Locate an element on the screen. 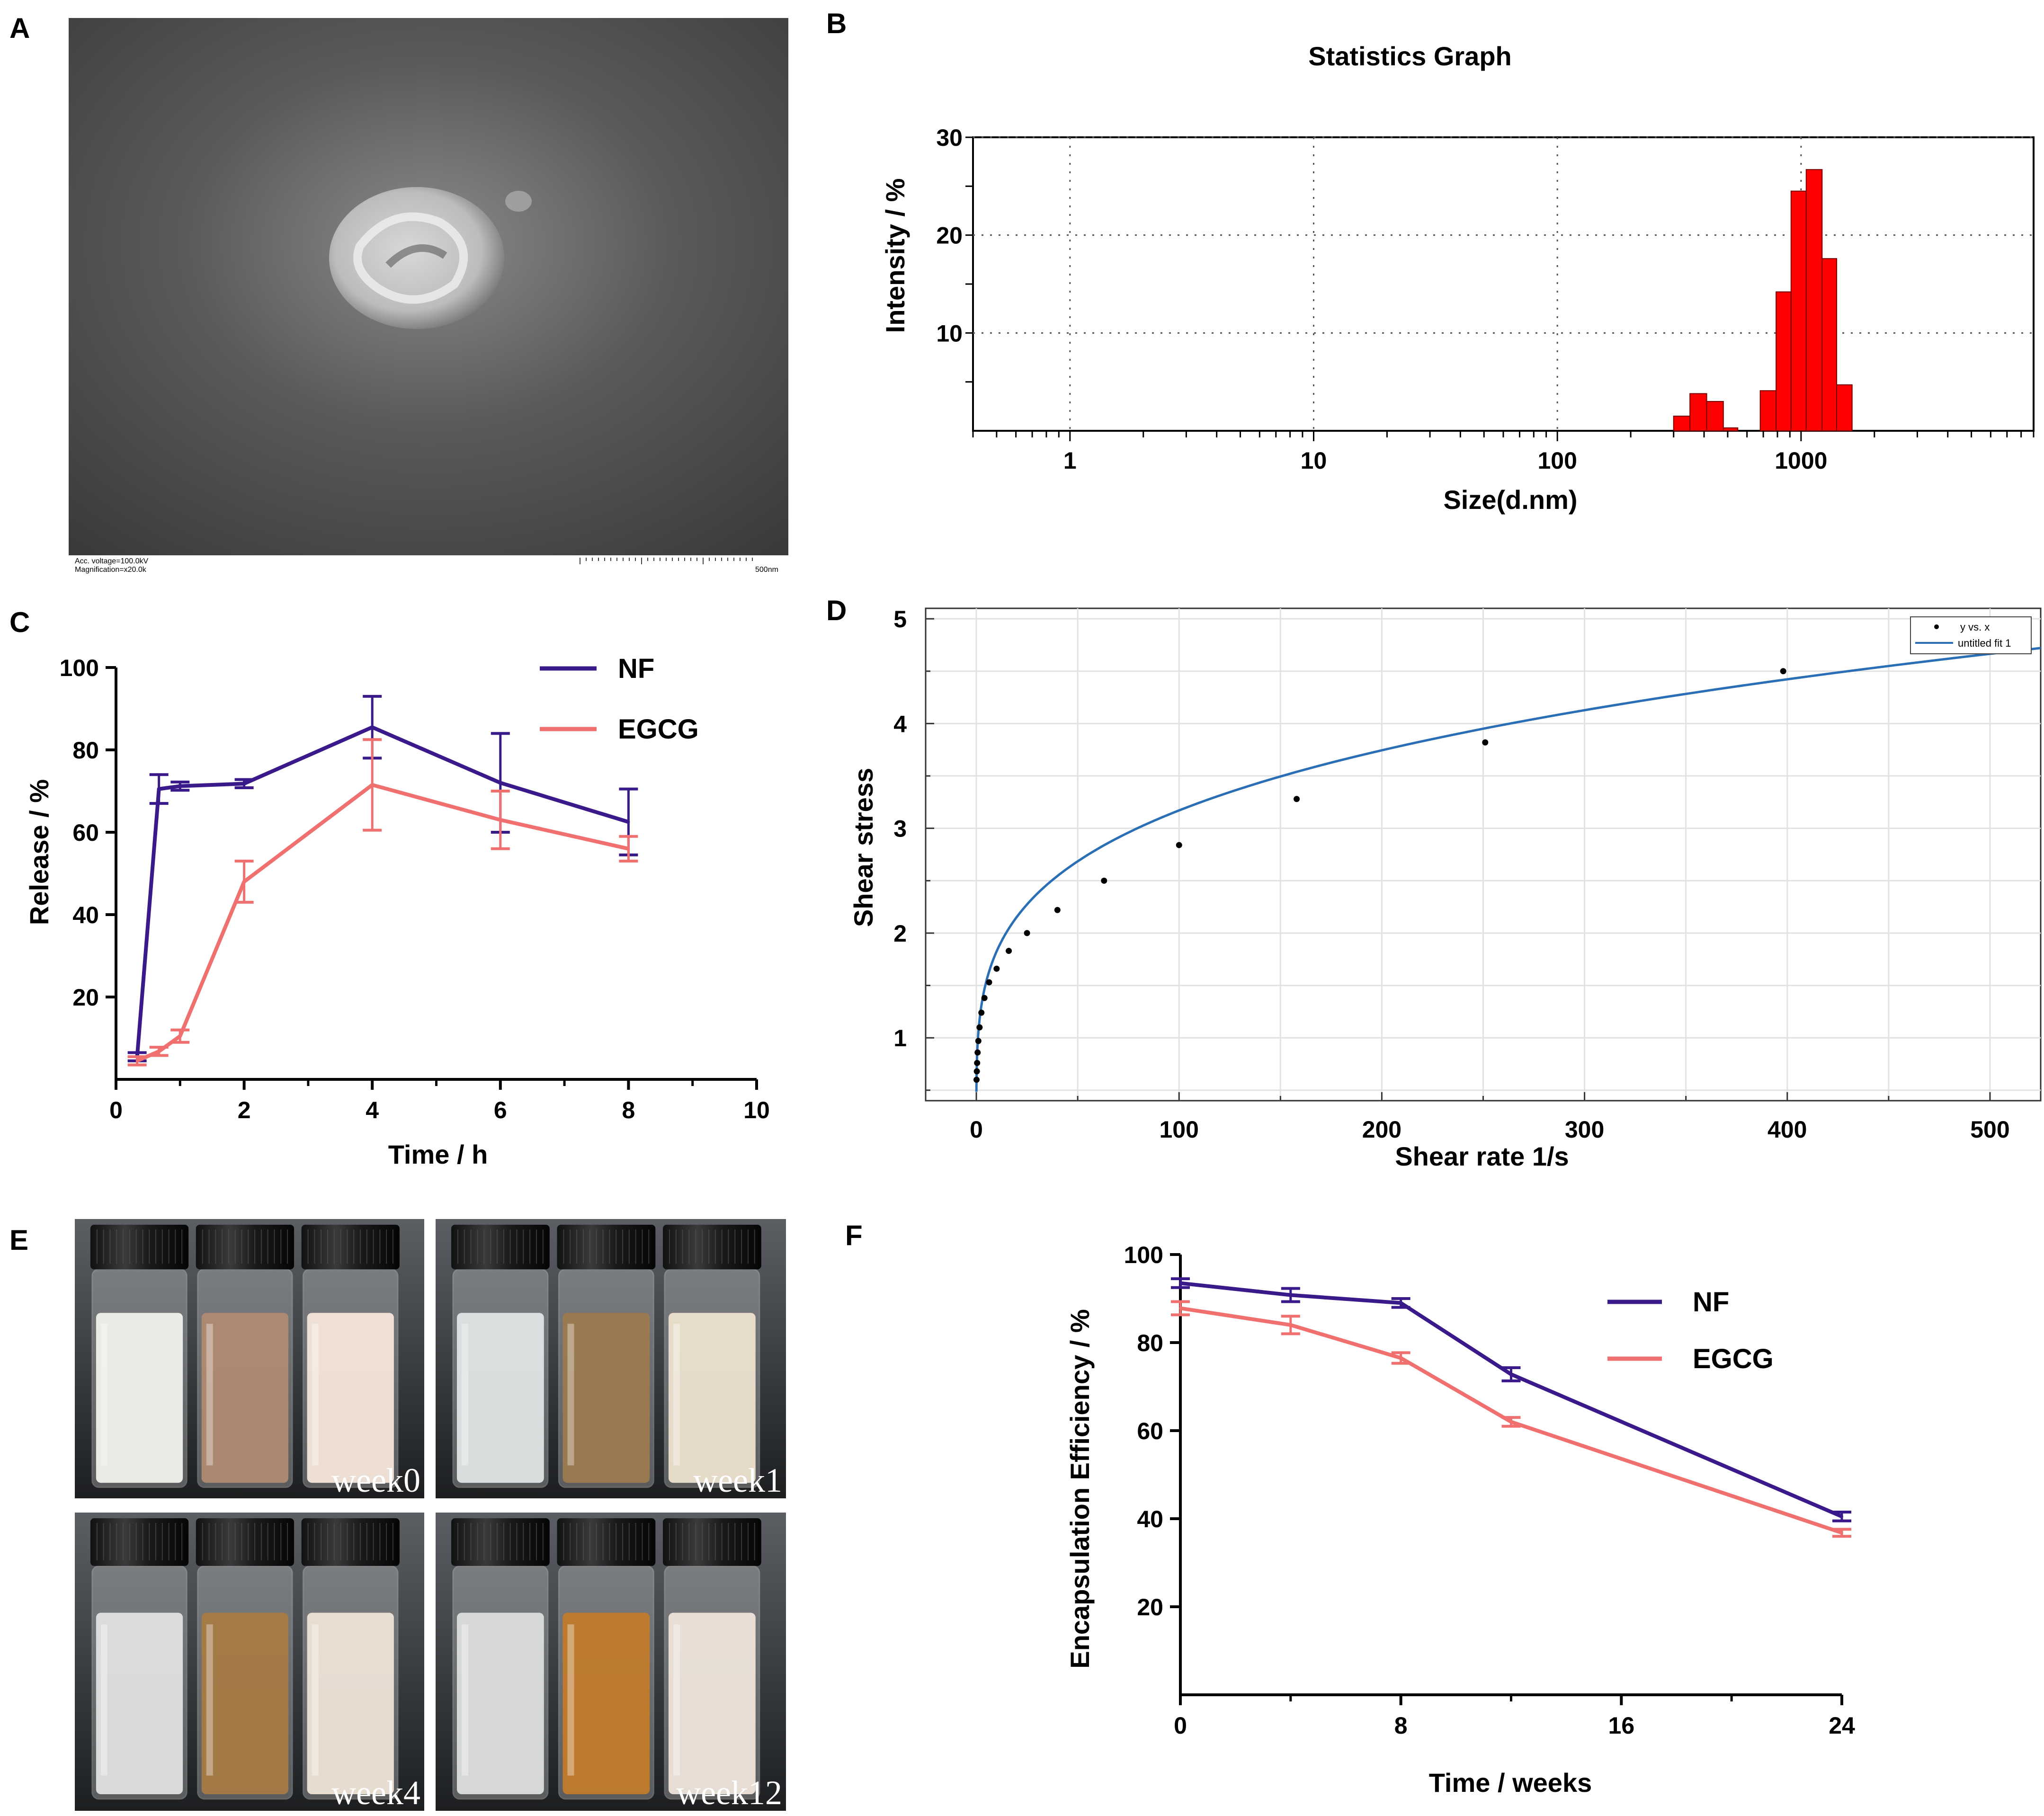 Image resolution: width=2044 pixels, height=1816 pixels. chart-d-ytick-label: 5 is located at coordinates (900, 619).